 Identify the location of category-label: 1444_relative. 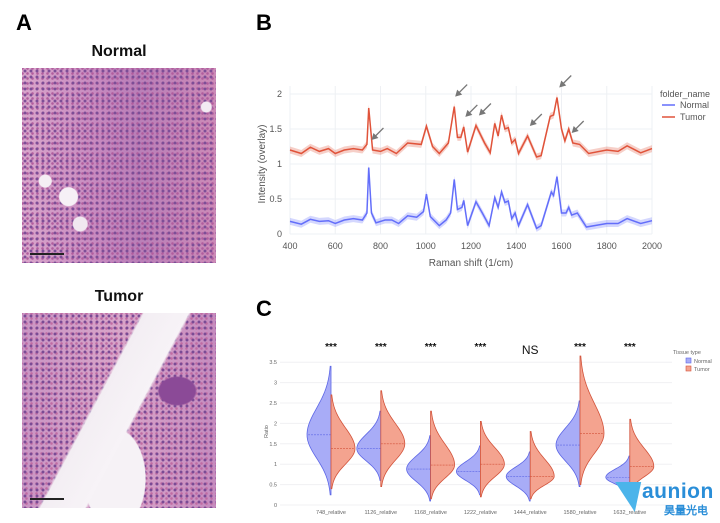
(530, 513).